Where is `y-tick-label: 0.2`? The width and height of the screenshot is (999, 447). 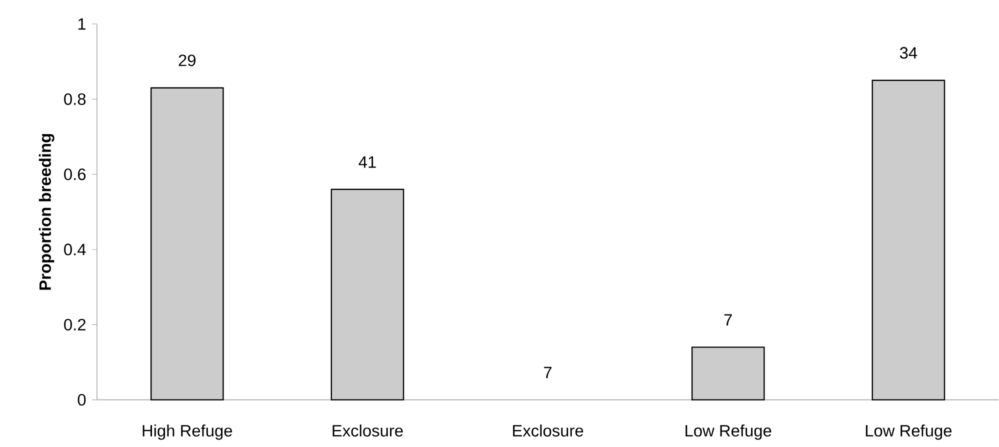 y-tick-label: 0.2 is located at coordinates (75, 324).